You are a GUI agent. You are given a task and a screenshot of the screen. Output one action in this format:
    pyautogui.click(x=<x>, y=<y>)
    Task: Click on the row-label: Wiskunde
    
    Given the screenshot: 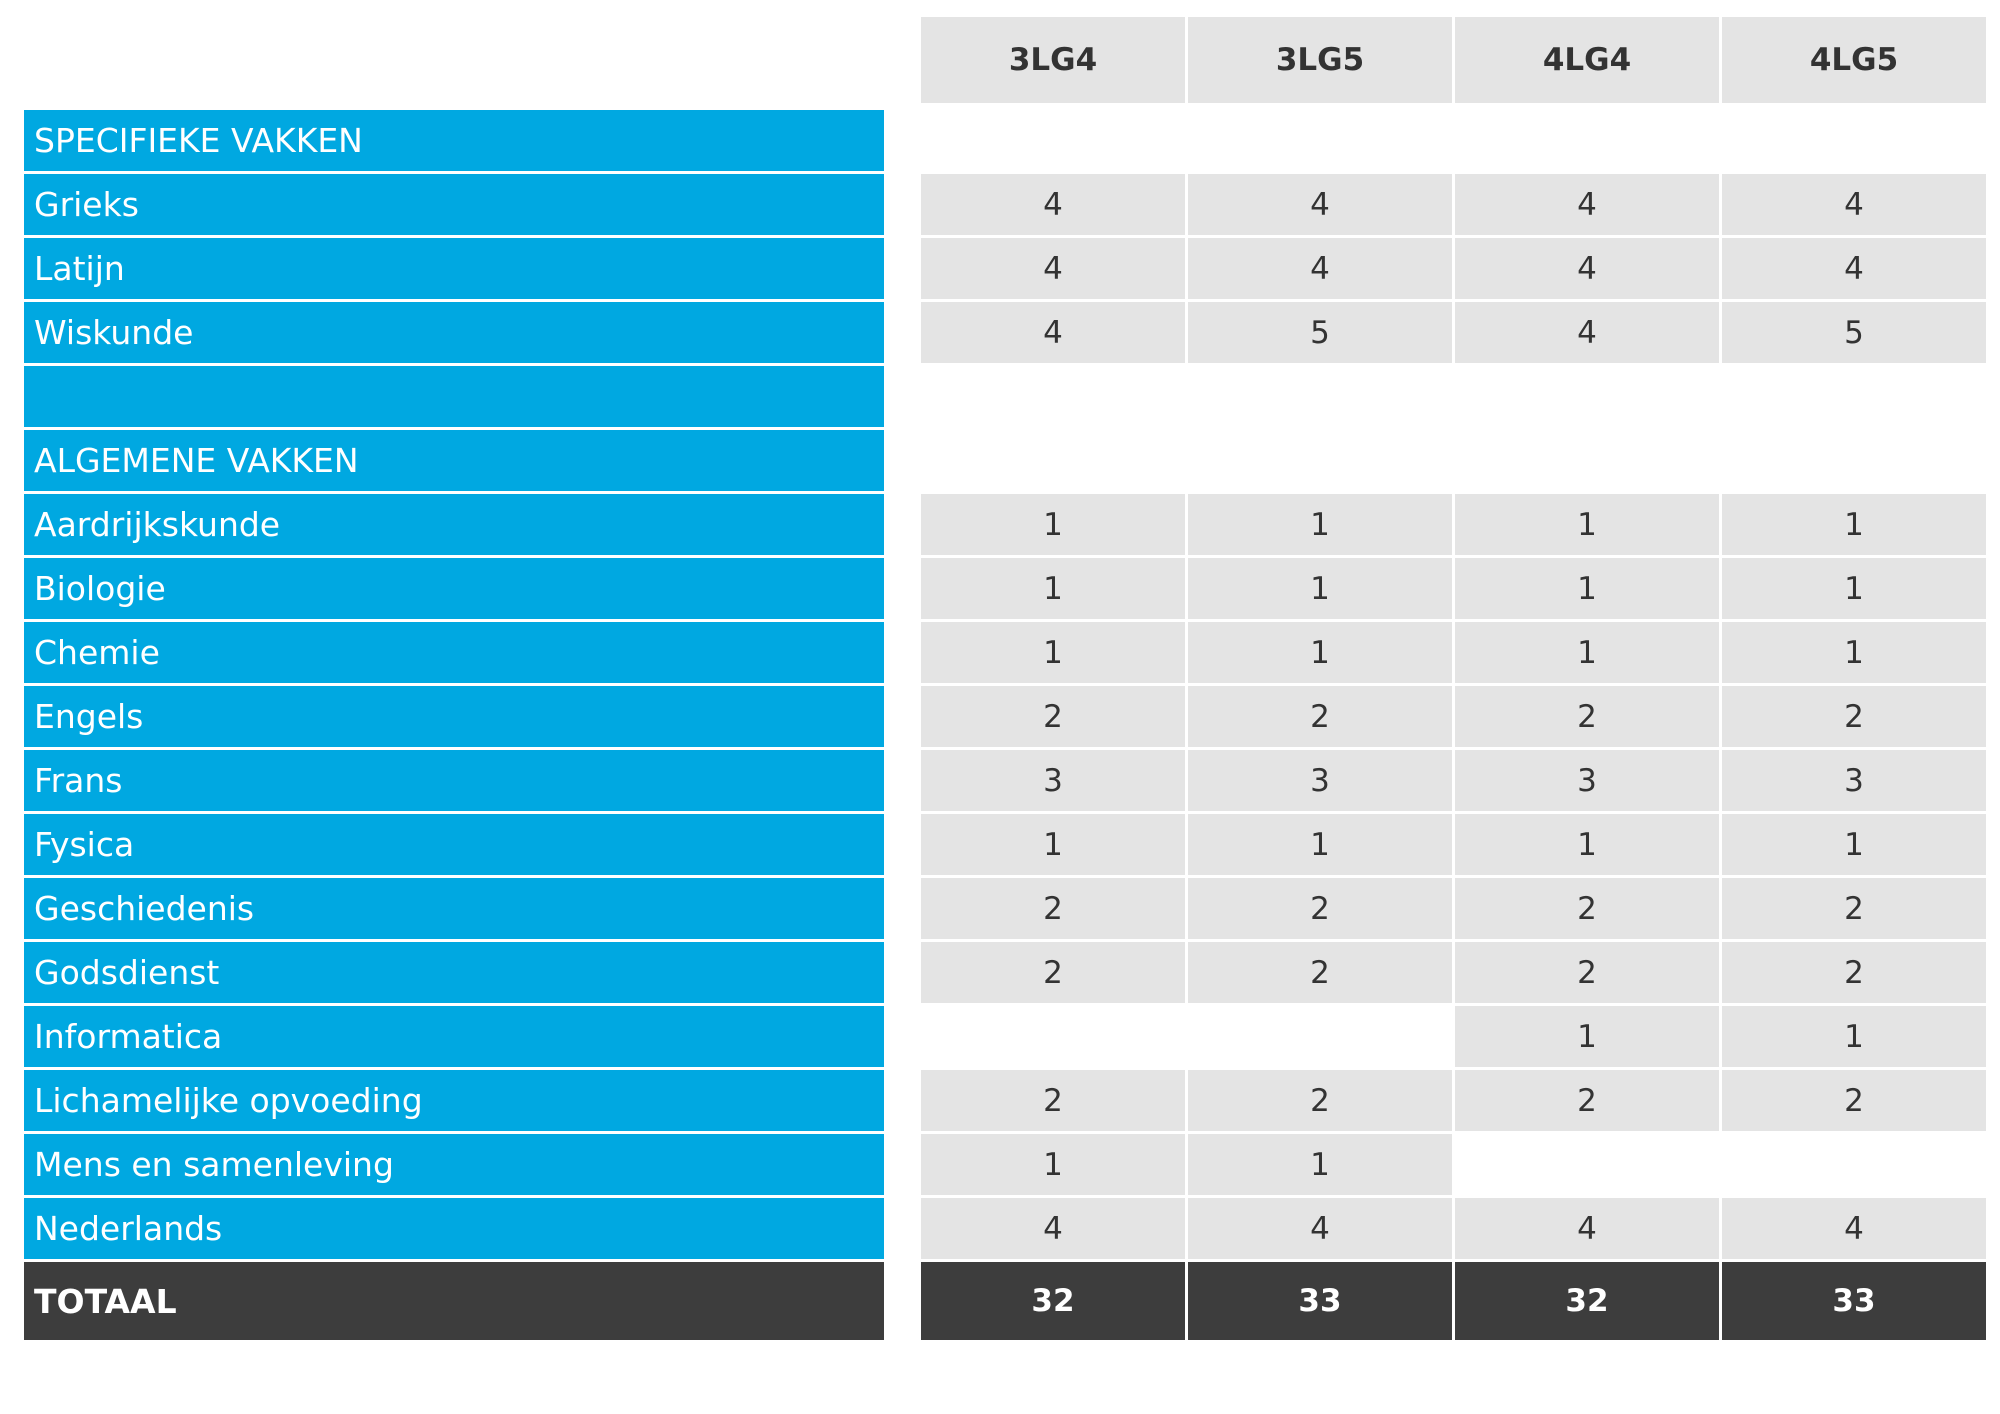 What is the action you would take?
    pyautogui.click(x=454, y=332)
    